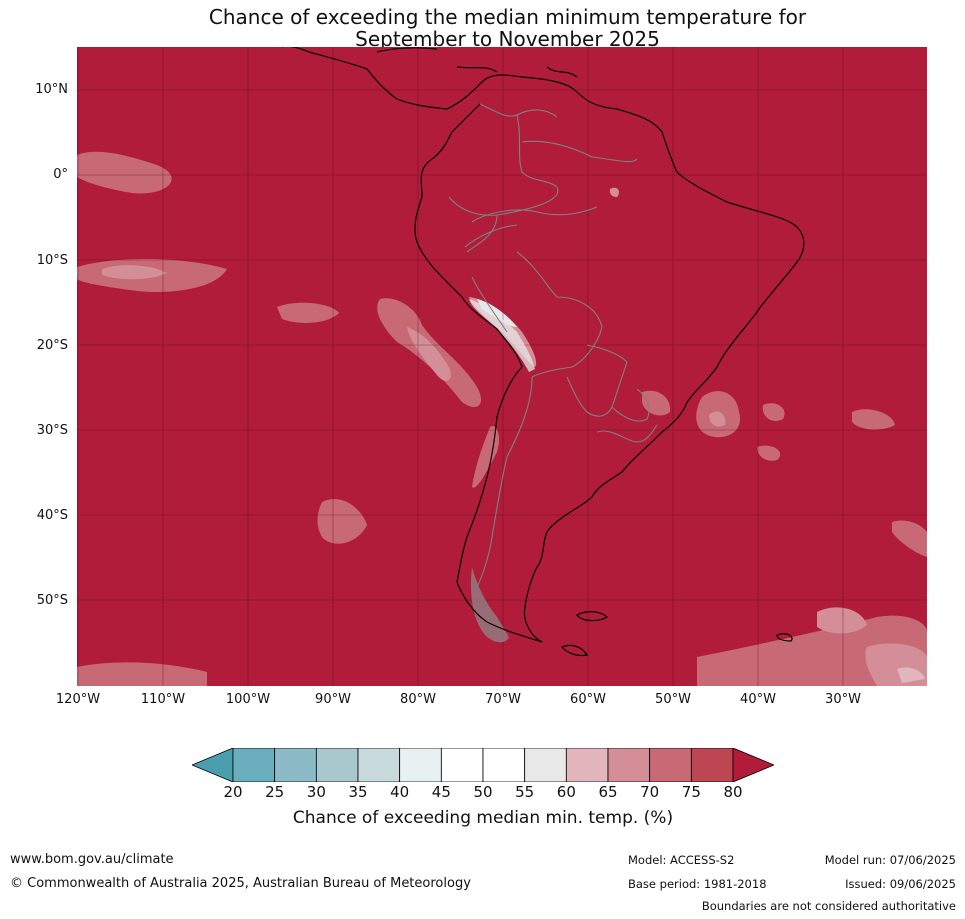 This screenshot has width=965, height=919. What do you see at coordinates (248, 699) in the screenshot?
I see `lon-label-100w: 100°W` at bounding box center [248, 699].